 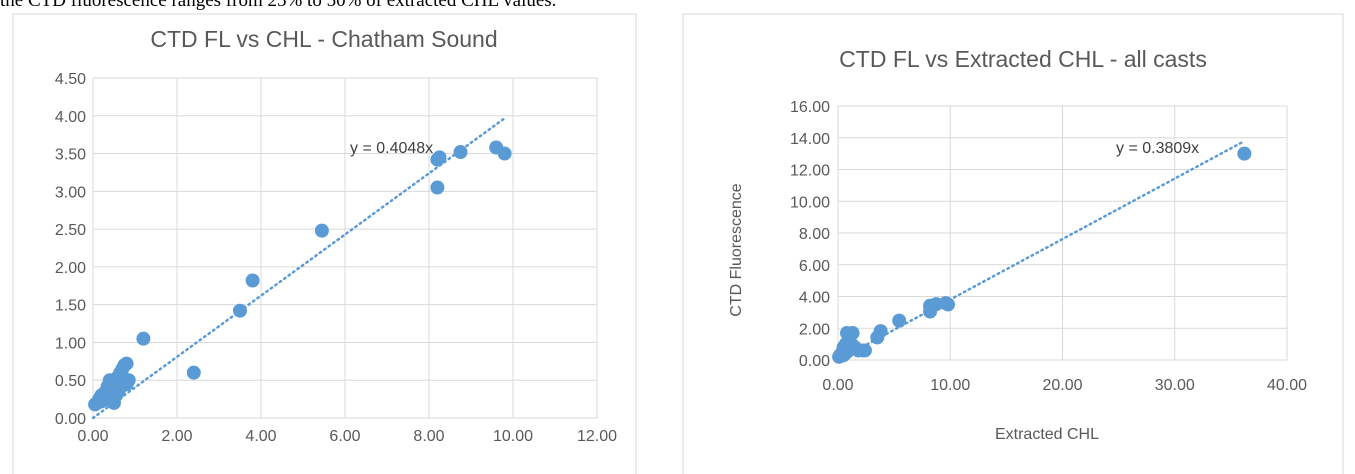 I want to click on chart-title: CTD FL vs CHL - Chatham Sound, so click(x=323, y=39).